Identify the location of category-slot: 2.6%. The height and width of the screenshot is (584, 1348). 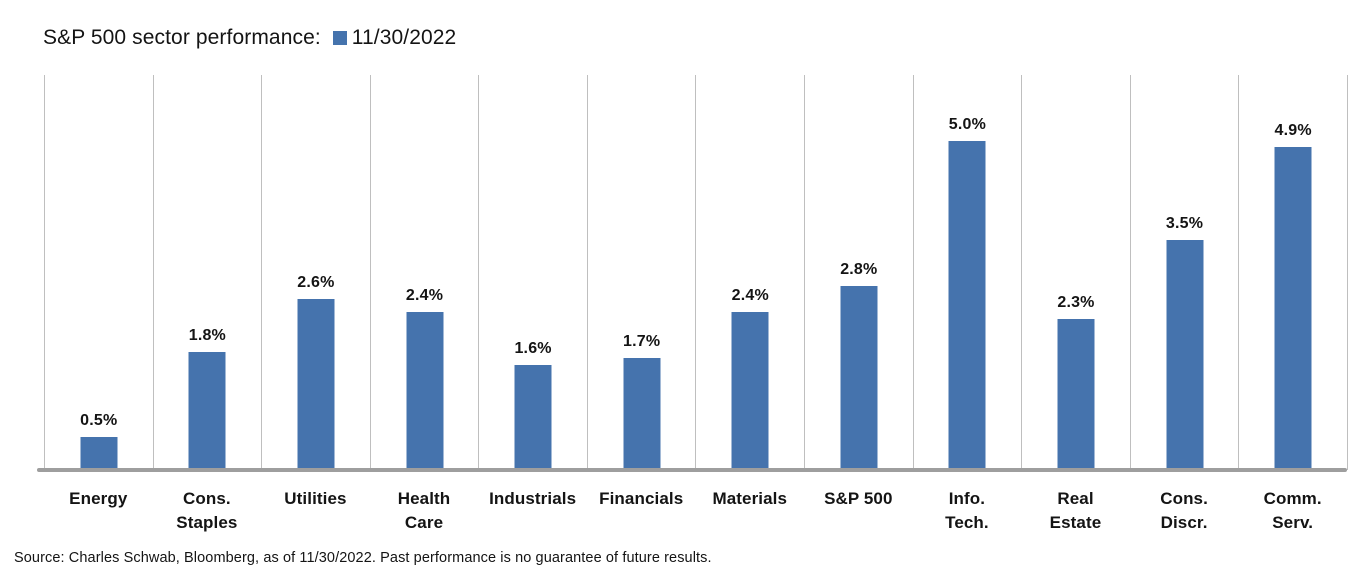
(316, 272).